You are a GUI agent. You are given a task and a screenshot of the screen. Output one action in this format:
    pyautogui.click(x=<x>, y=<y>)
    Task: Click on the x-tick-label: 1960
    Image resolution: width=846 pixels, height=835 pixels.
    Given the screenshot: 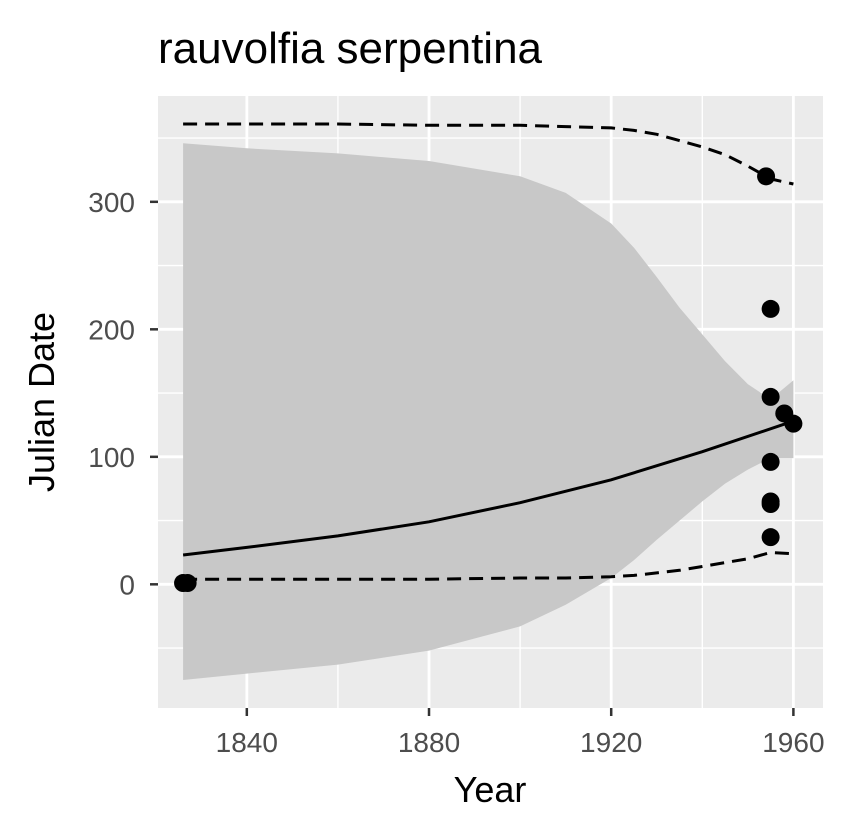 What is the action you would take?
    pyautogui.click(x=793, y=742)
    